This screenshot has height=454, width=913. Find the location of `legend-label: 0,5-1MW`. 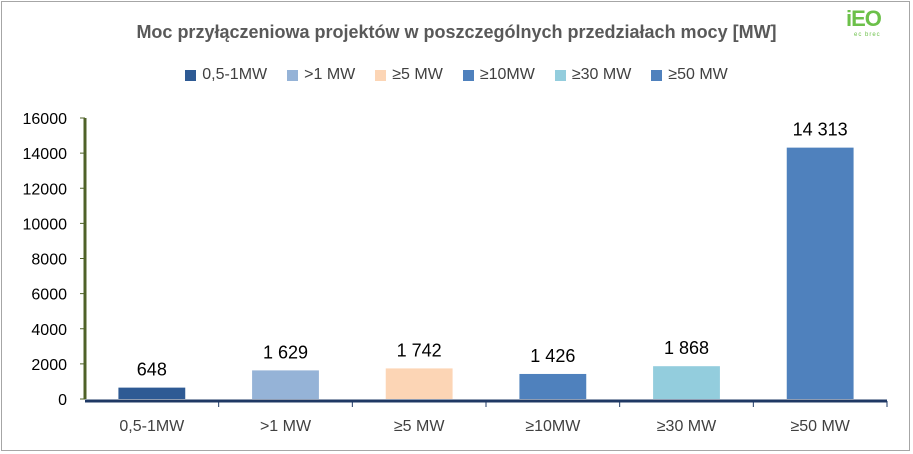

legend-label: 0,5-1MW is located at coordinates (235, 74).